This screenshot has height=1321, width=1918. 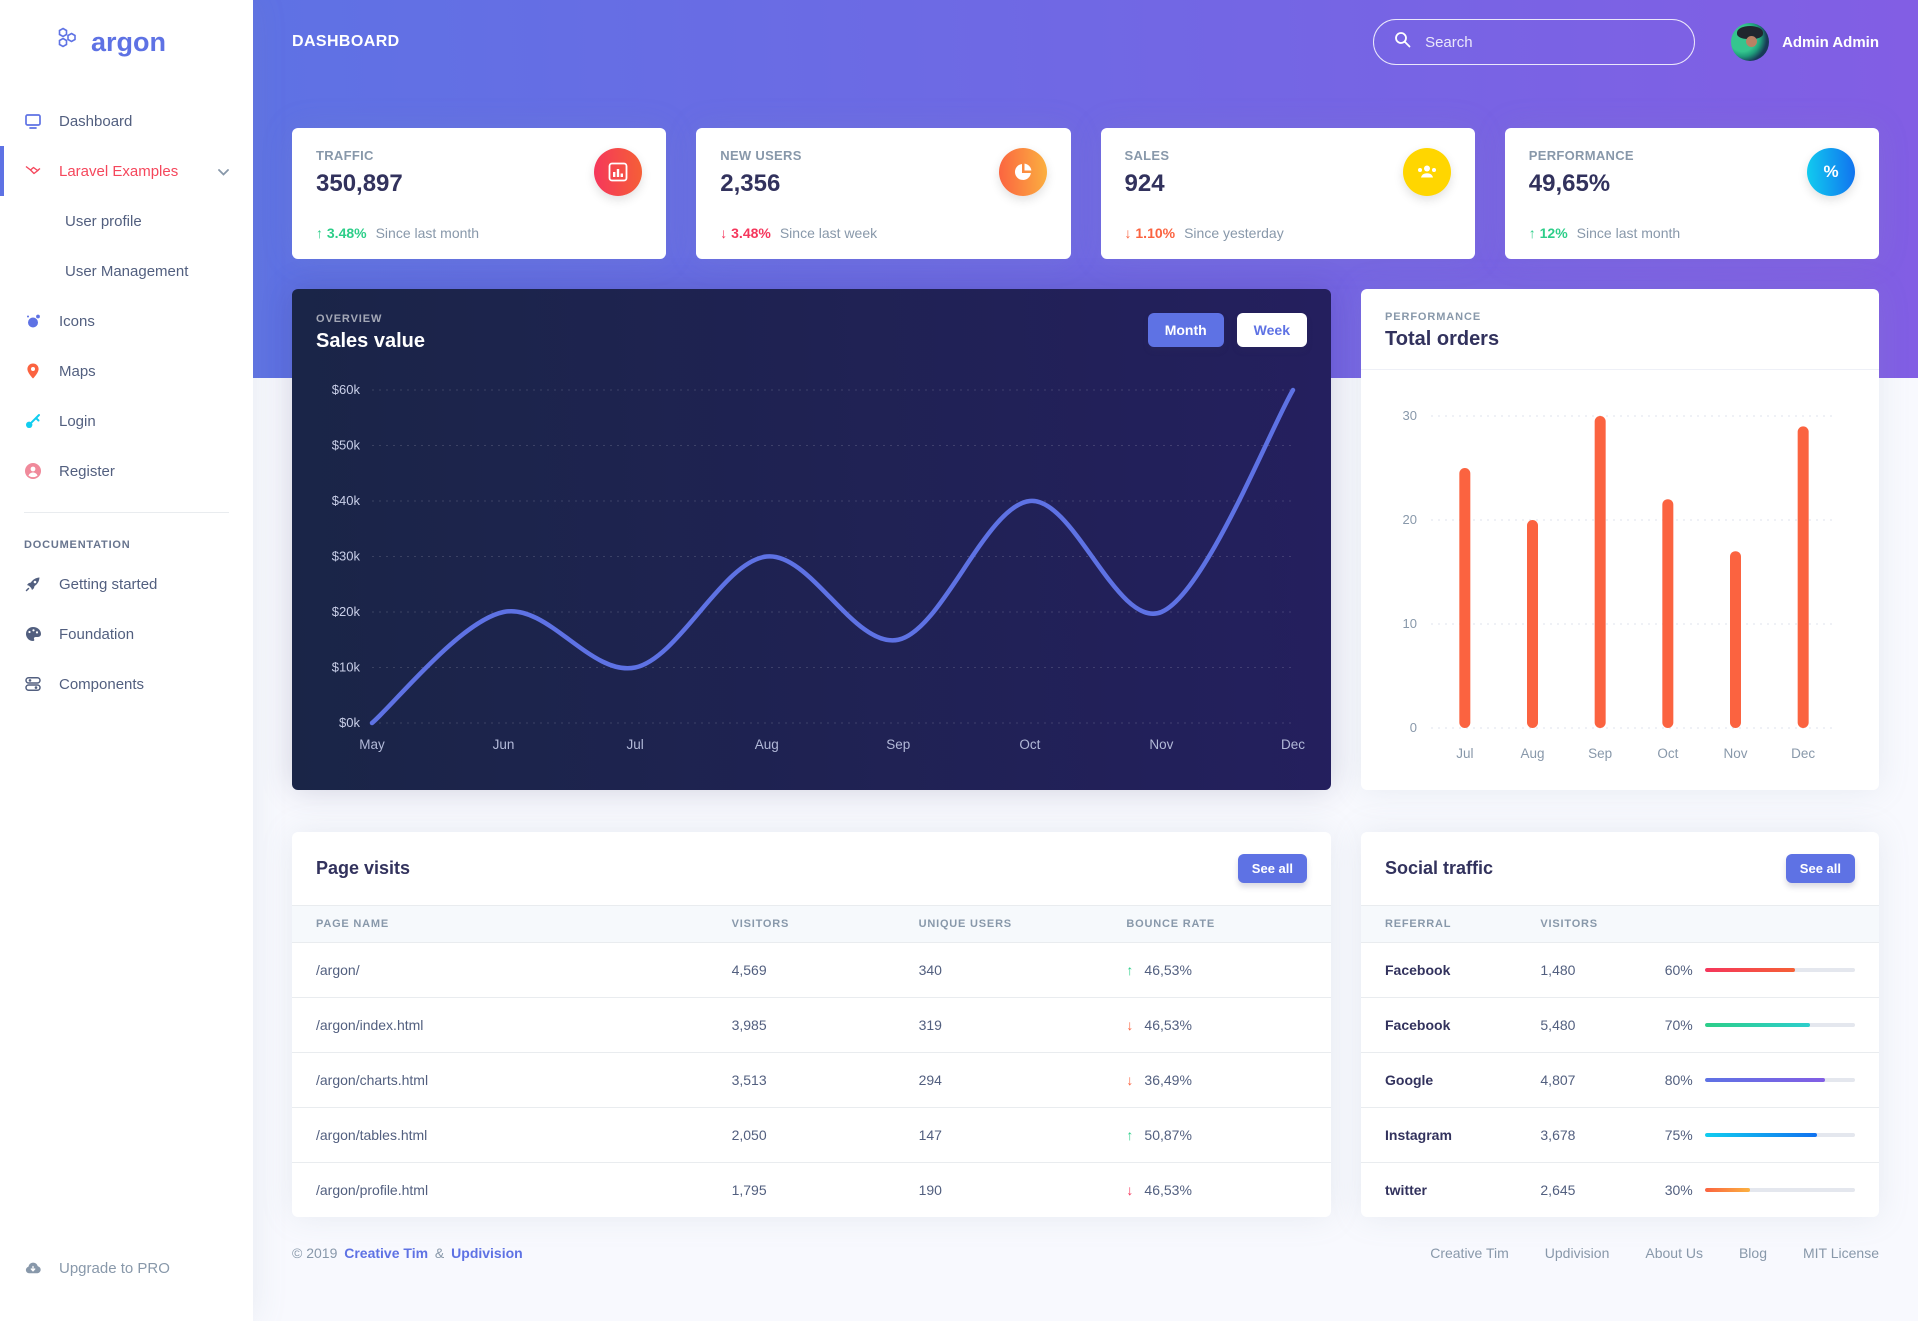 What do you see at coordinates (1185, 330) in the screenshot?
I see `month-button: Month` at bounding box center [1185, 330].